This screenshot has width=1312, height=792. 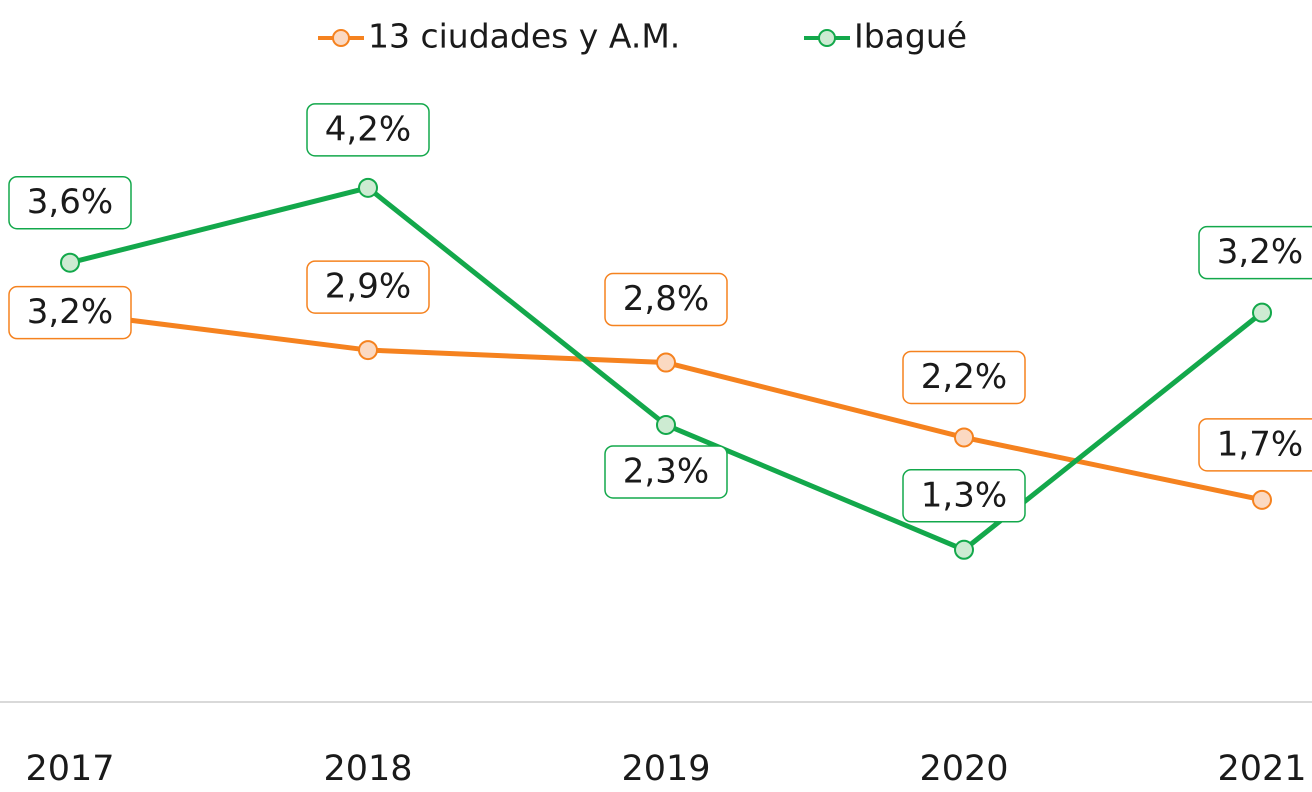 What do you see at coordinates (524, 36) in the screenshot?
I see `legend-label: 13 ciudades y A.M.` at bounding box center [524, 36].